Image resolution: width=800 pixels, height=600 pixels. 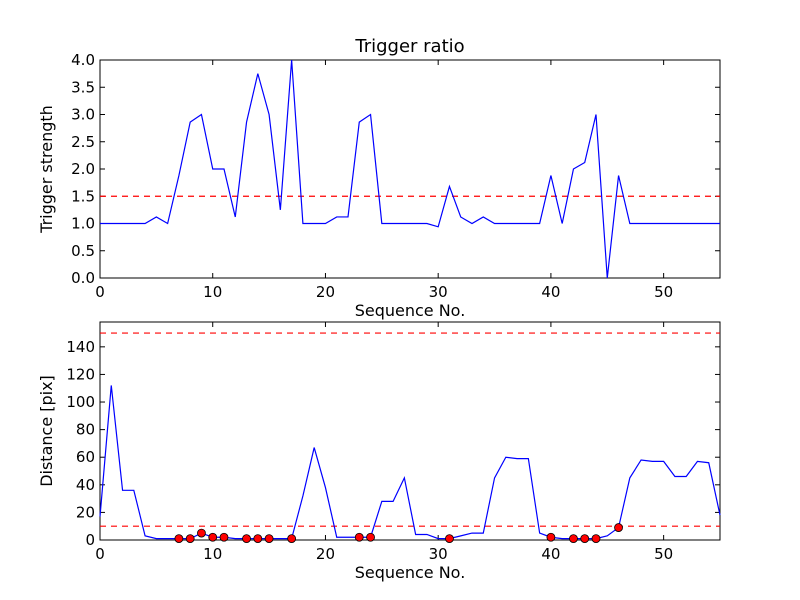 I want to click on y-tick-label: 1.5, so click(x=83, y=196).